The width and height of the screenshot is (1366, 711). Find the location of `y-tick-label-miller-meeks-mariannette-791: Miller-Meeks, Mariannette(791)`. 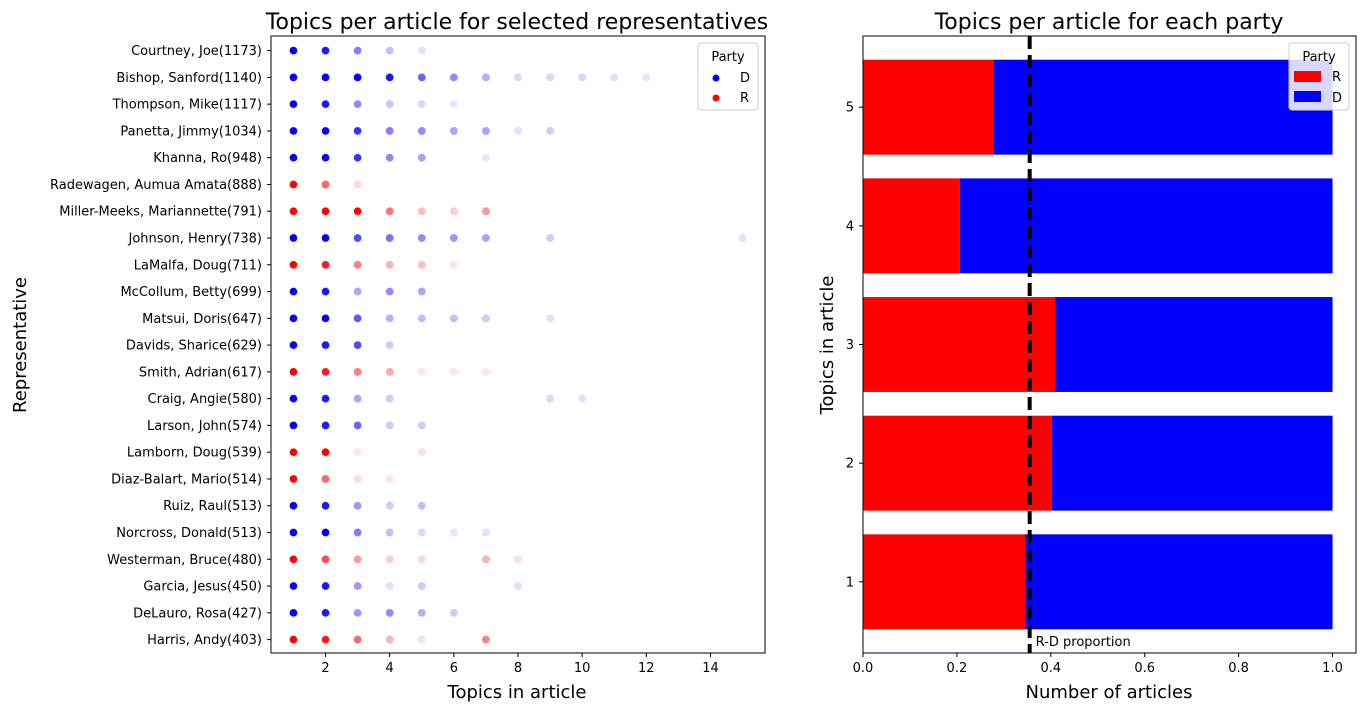

y-tick-label-miller-meeks-mariannette-791: Miller-Meeks, Mariannette(791) is located at coordinates (160, 212).